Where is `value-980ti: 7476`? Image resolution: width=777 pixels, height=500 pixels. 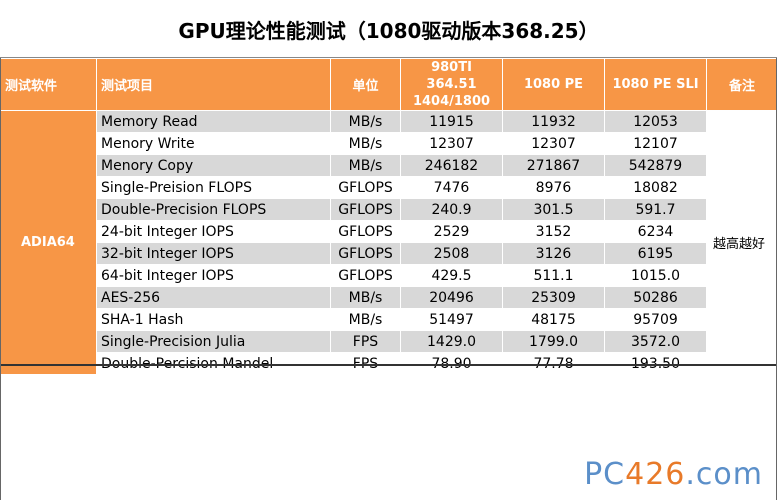 value-980ti: 7476 is located at coordinates (451, 187).